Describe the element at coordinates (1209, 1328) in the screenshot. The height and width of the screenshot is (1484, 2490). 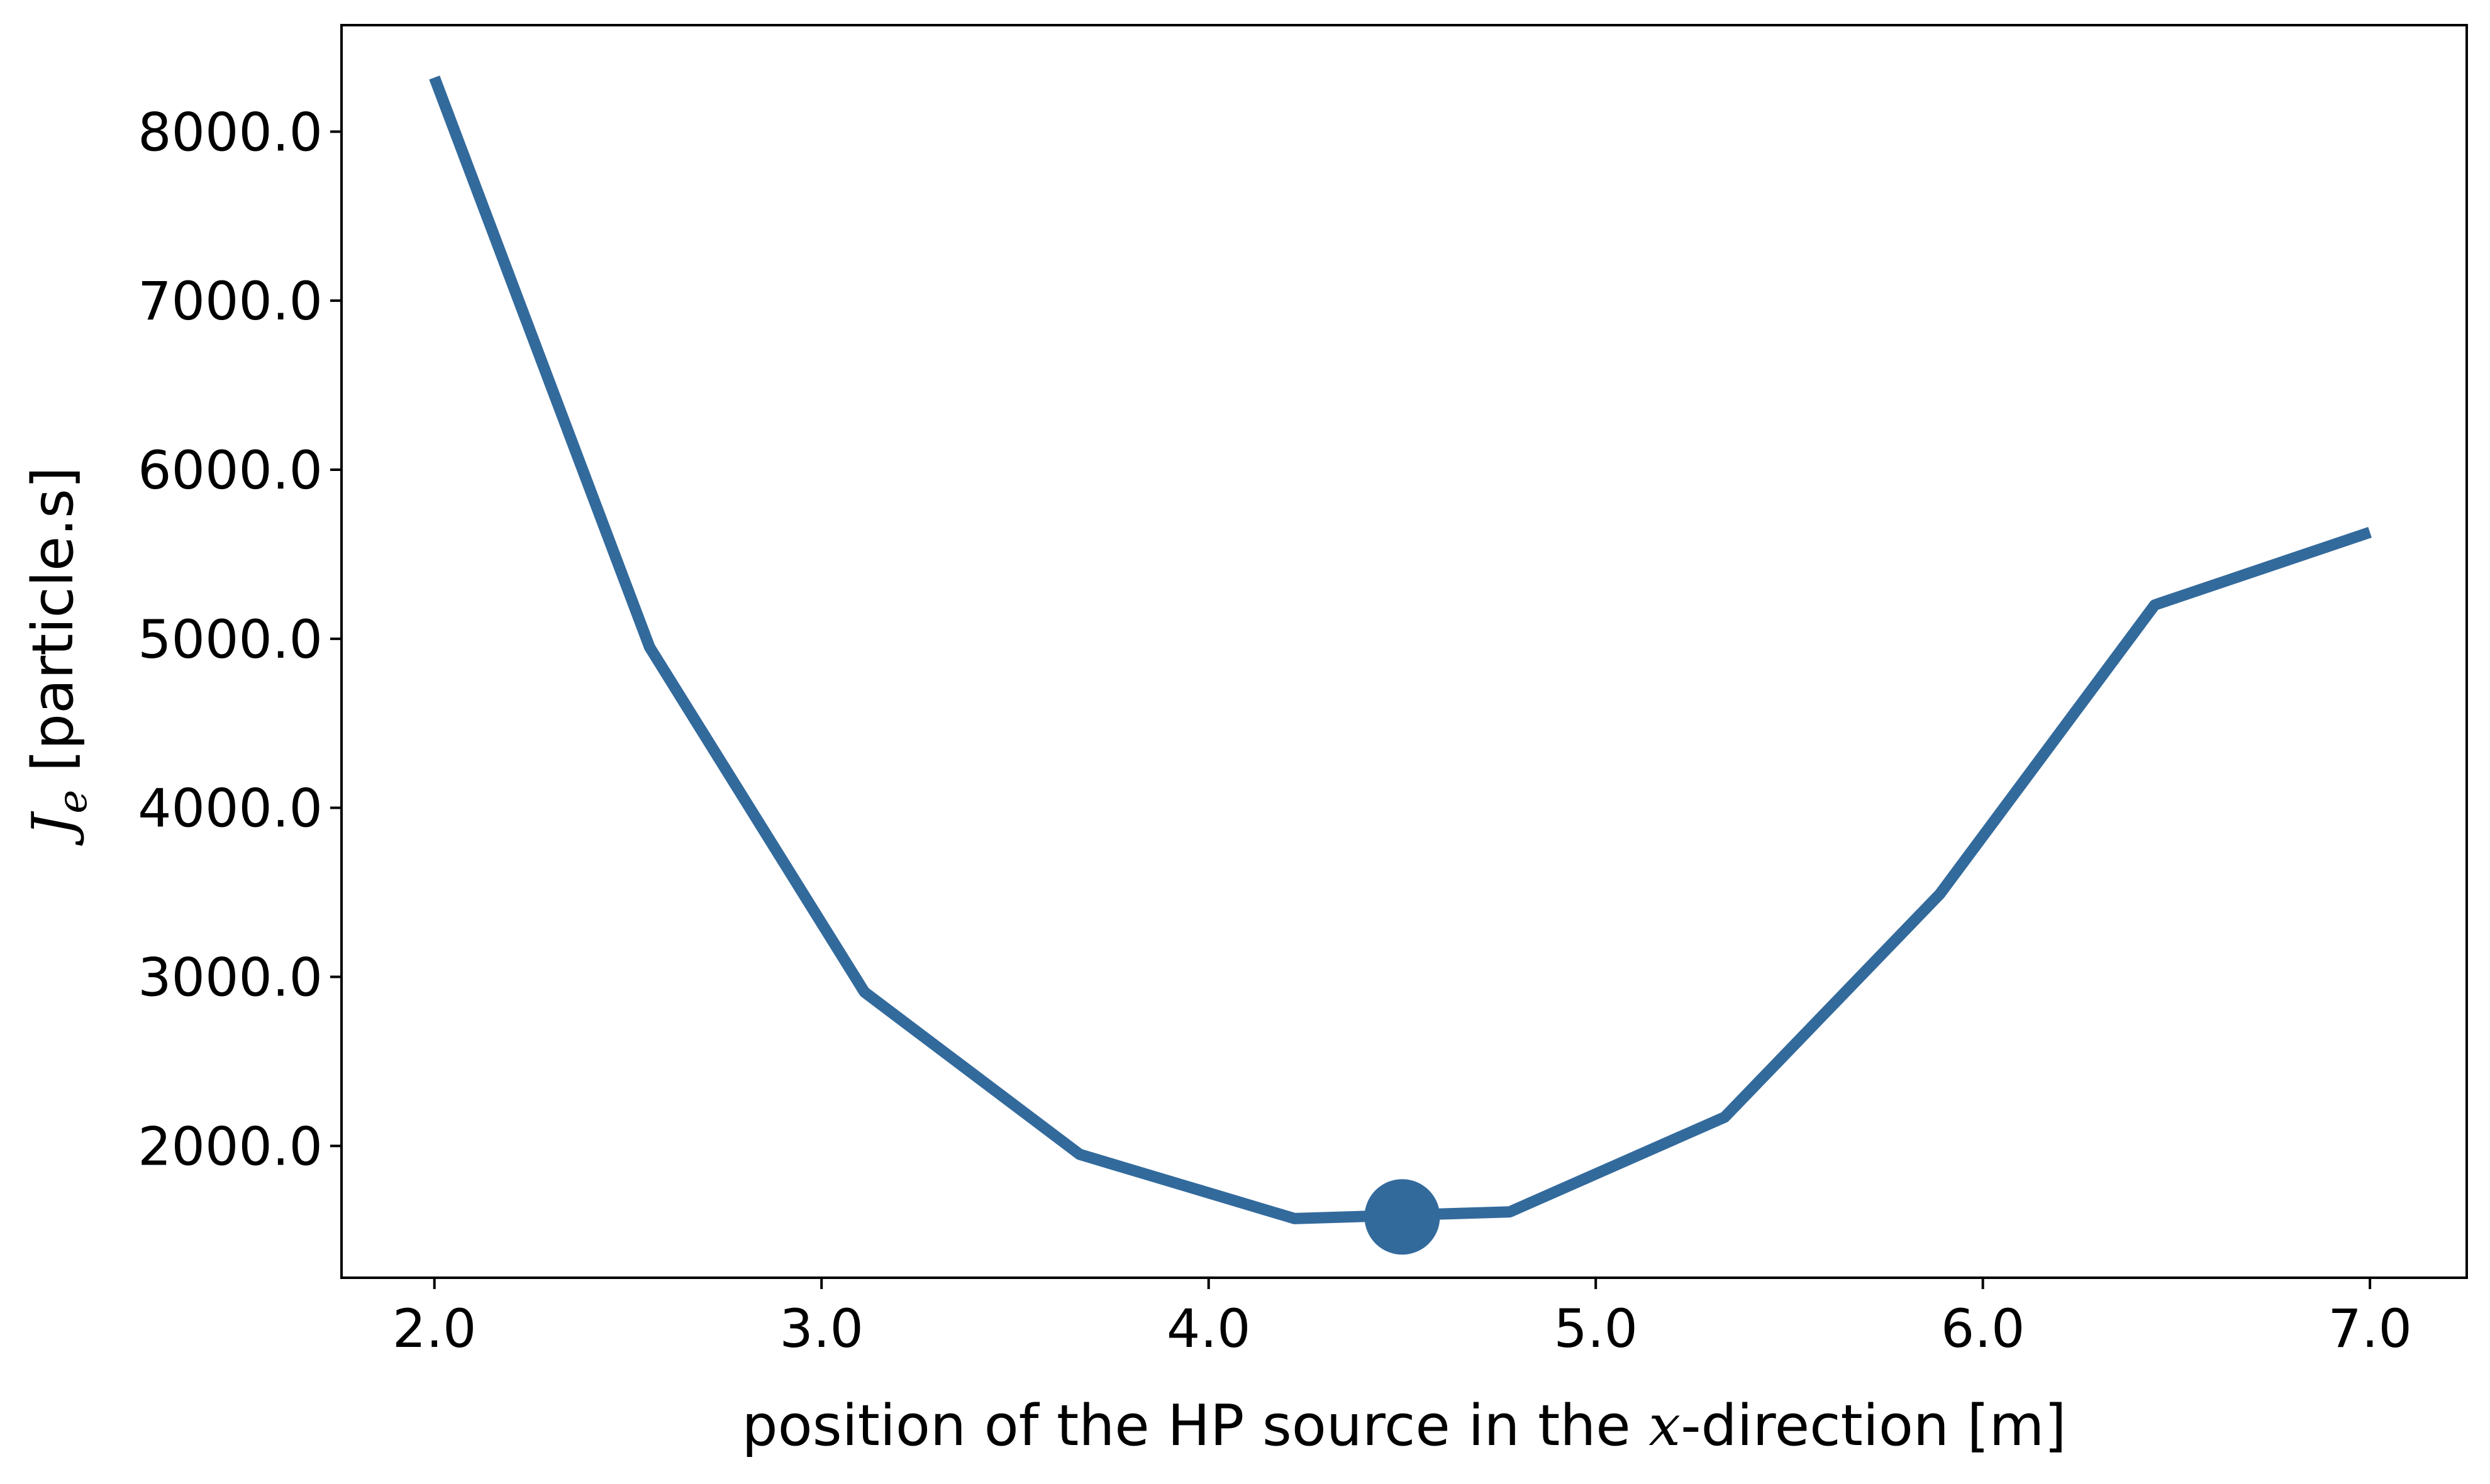
I see `x-tick-label: 4.0` at that location.